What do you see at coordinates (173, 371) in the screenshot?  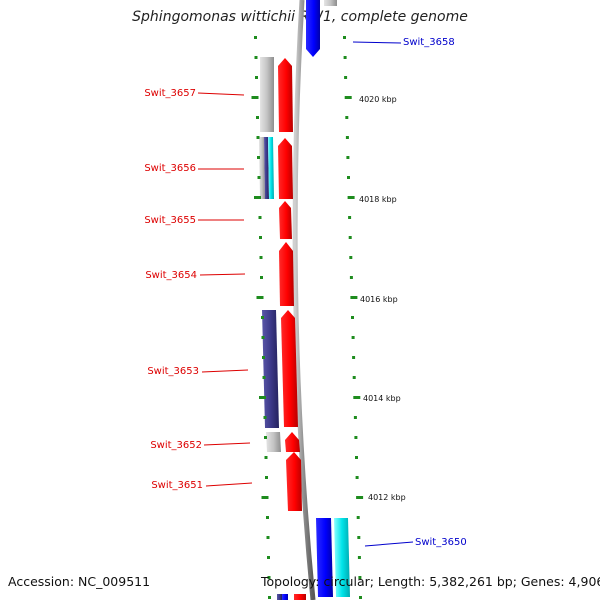 I see `gene-label-swit-3653: Swit_3653` at bounding box center [173, 371].